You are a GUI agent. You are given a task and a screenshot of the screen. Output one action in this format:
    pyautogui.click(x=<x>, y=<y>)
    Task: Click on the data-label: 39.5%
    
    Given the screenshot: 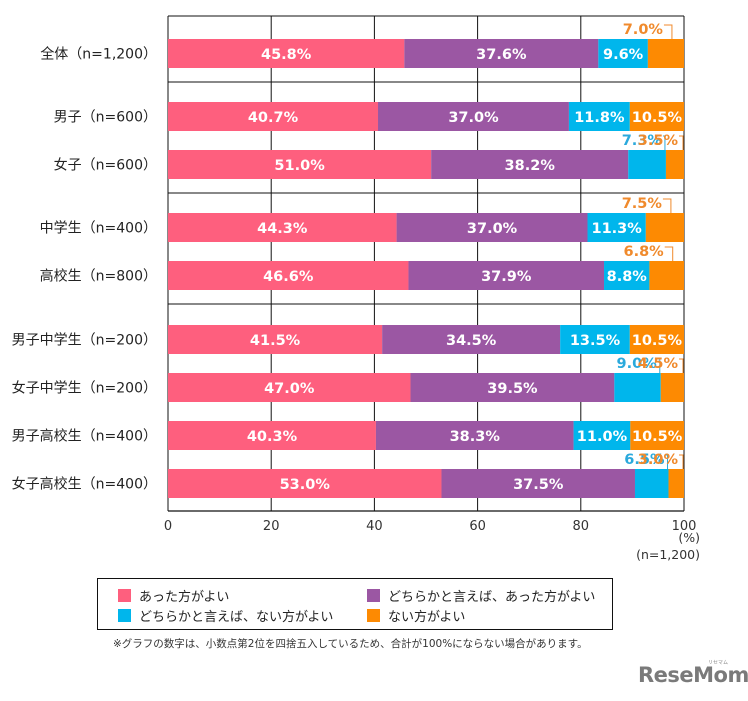 What is the action you would take?
    pyautogui.click(x=512, y=389)
    